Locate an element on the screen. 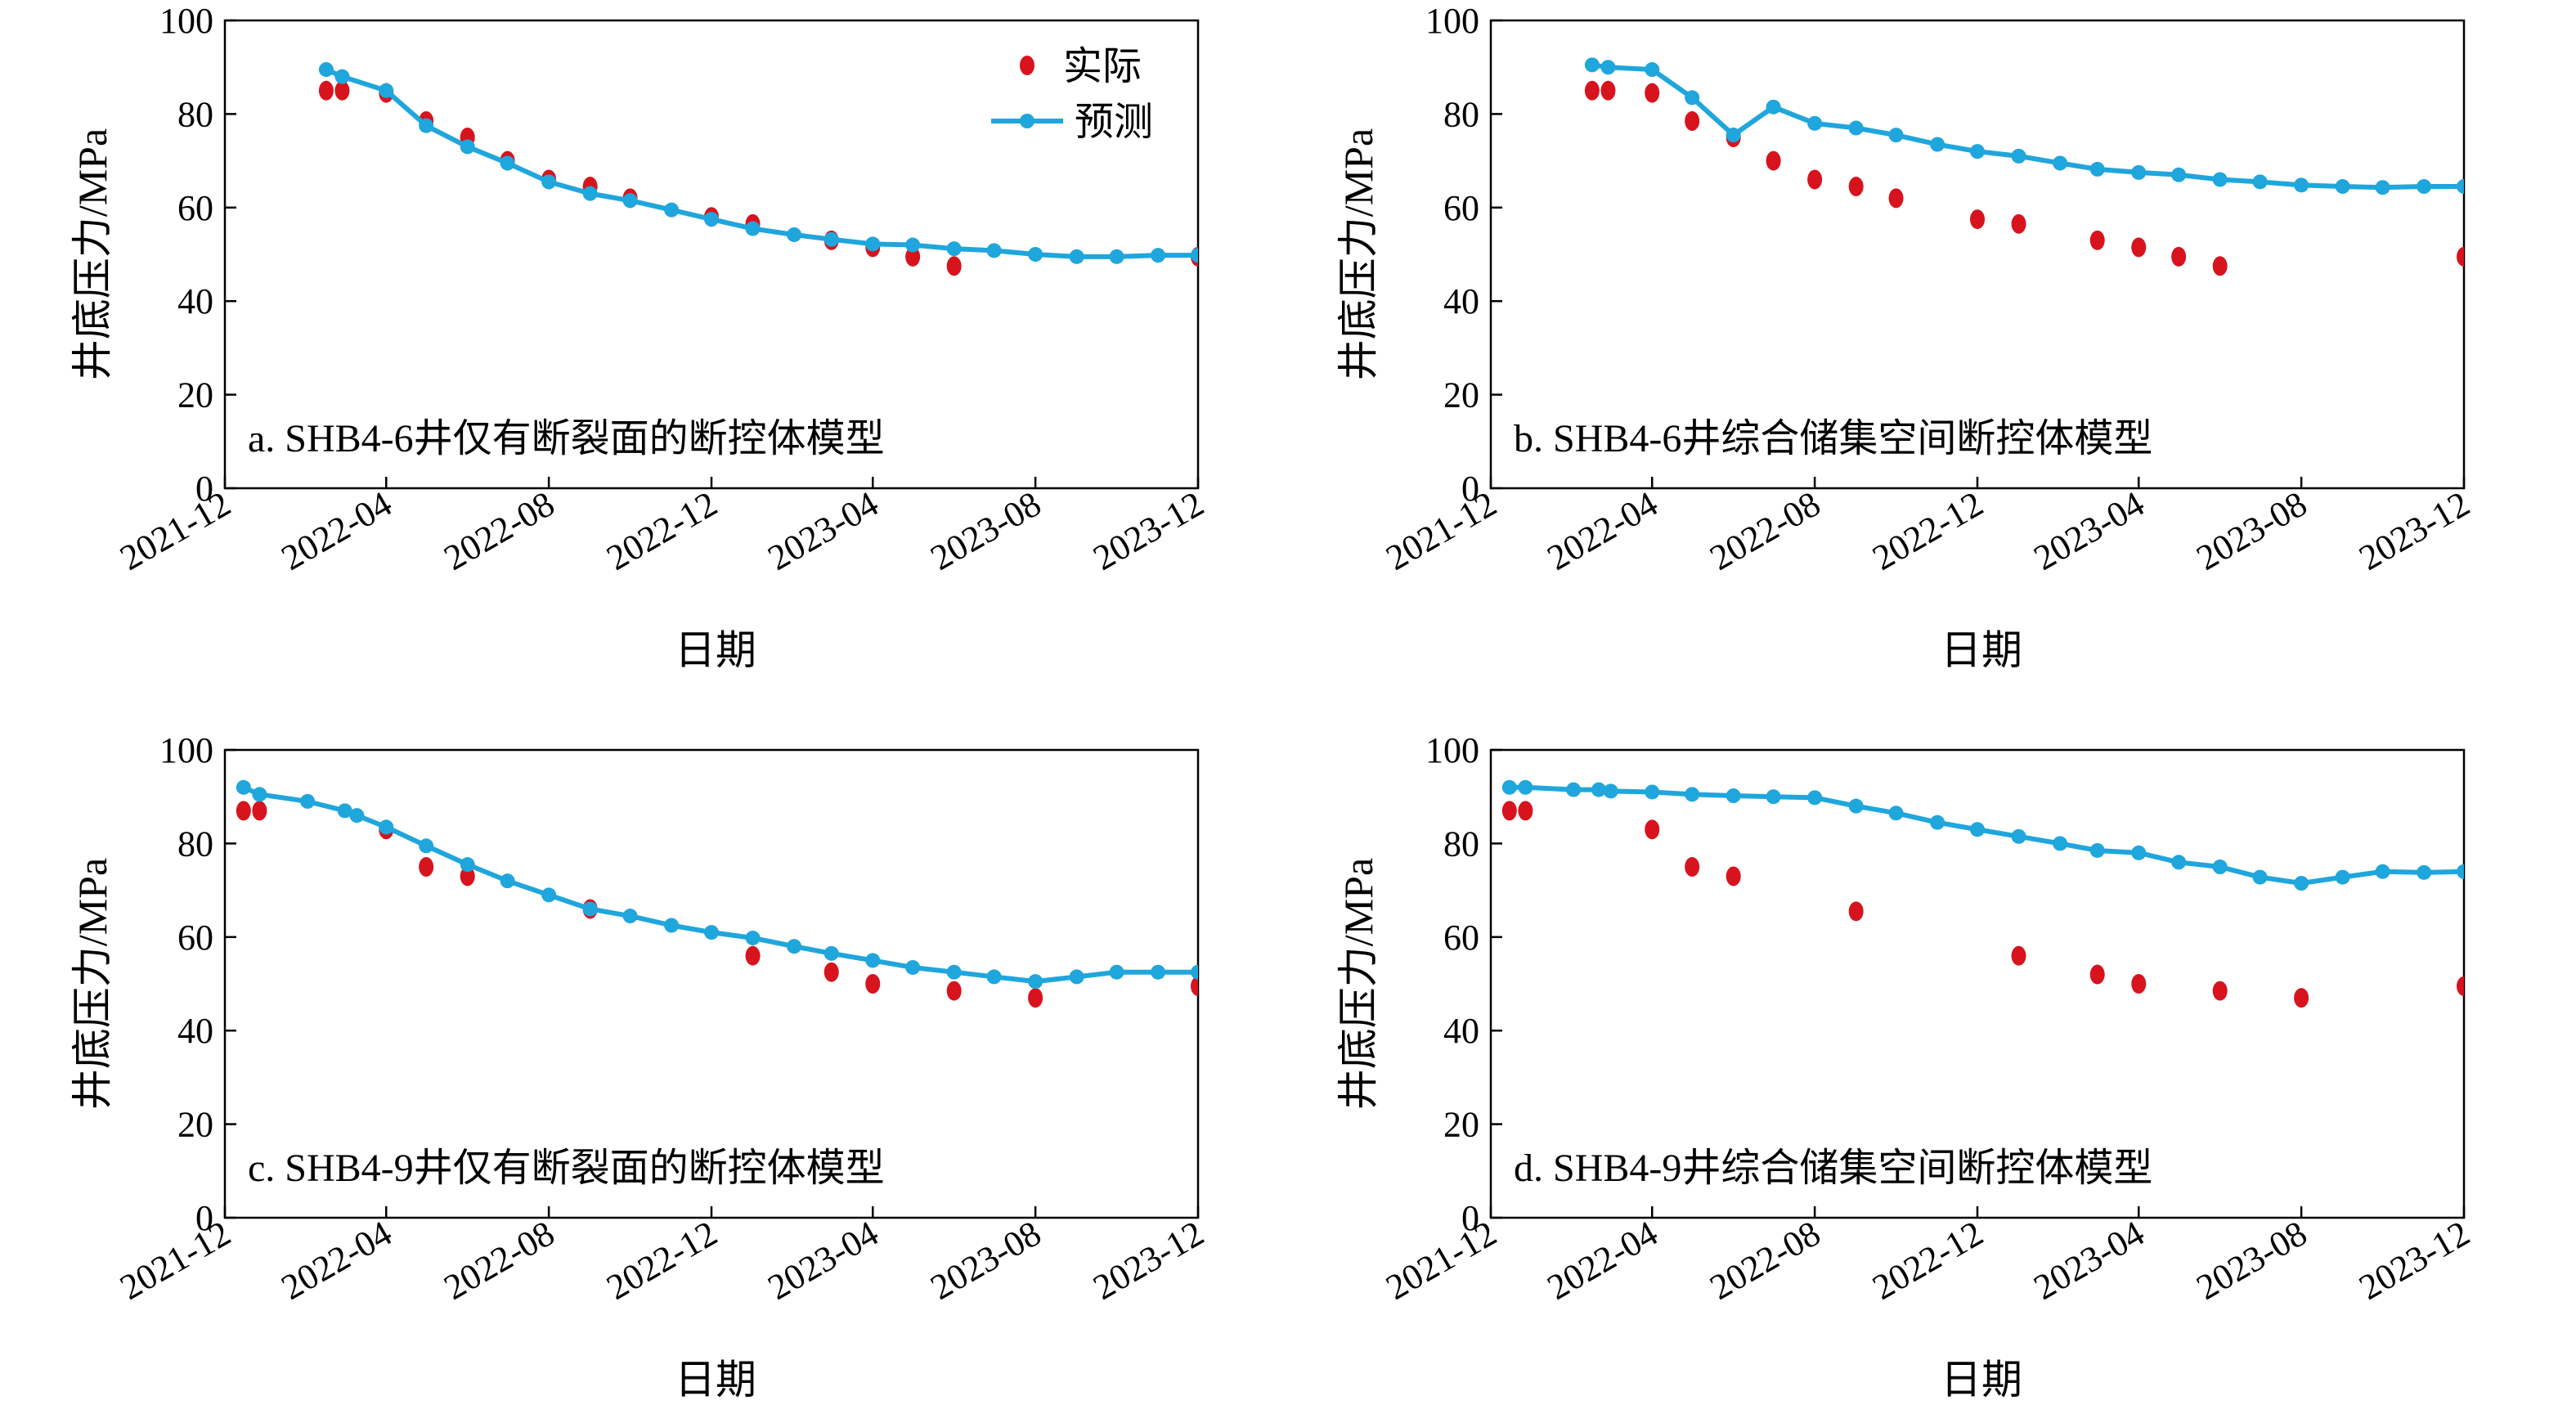  x-tick-label: 2023-12 is located at coordinates (2414, 1260).